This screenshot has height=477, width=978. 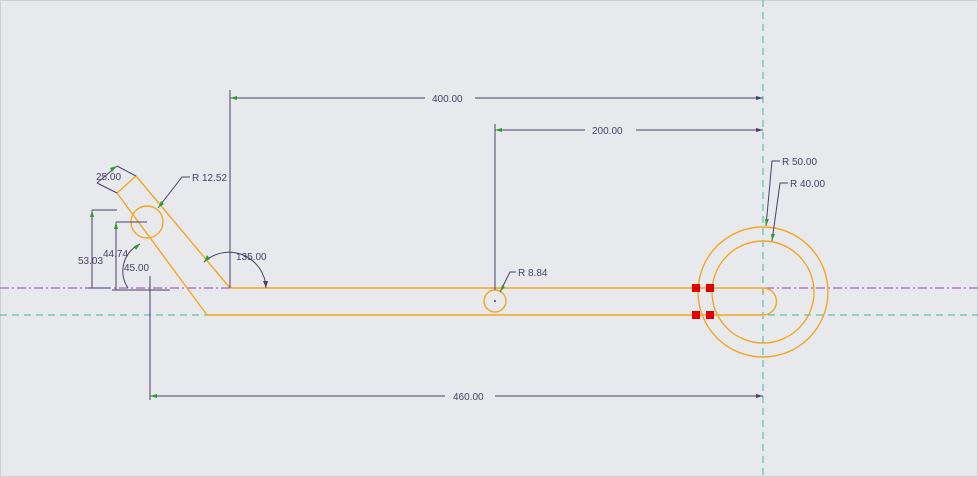 I want to click on dimension-r884-label: R 8.84, so click(x=533, y=273).